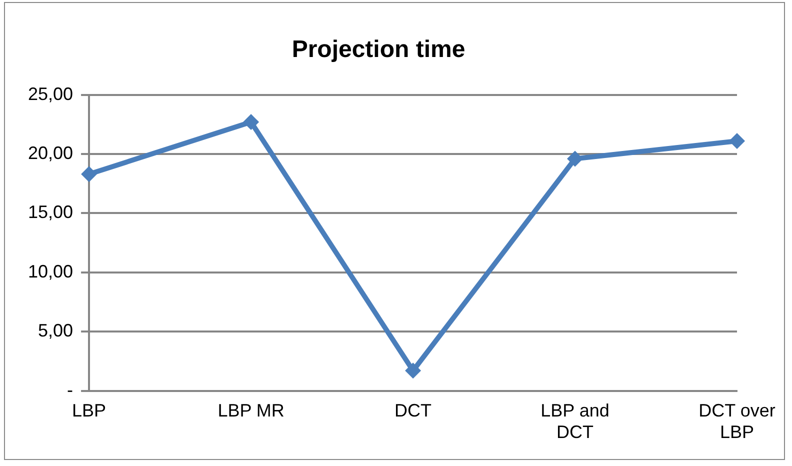  Describe the element at coordinates (51, 94) in the screenshot. I see `y-tick-label: 25,00` at that location.